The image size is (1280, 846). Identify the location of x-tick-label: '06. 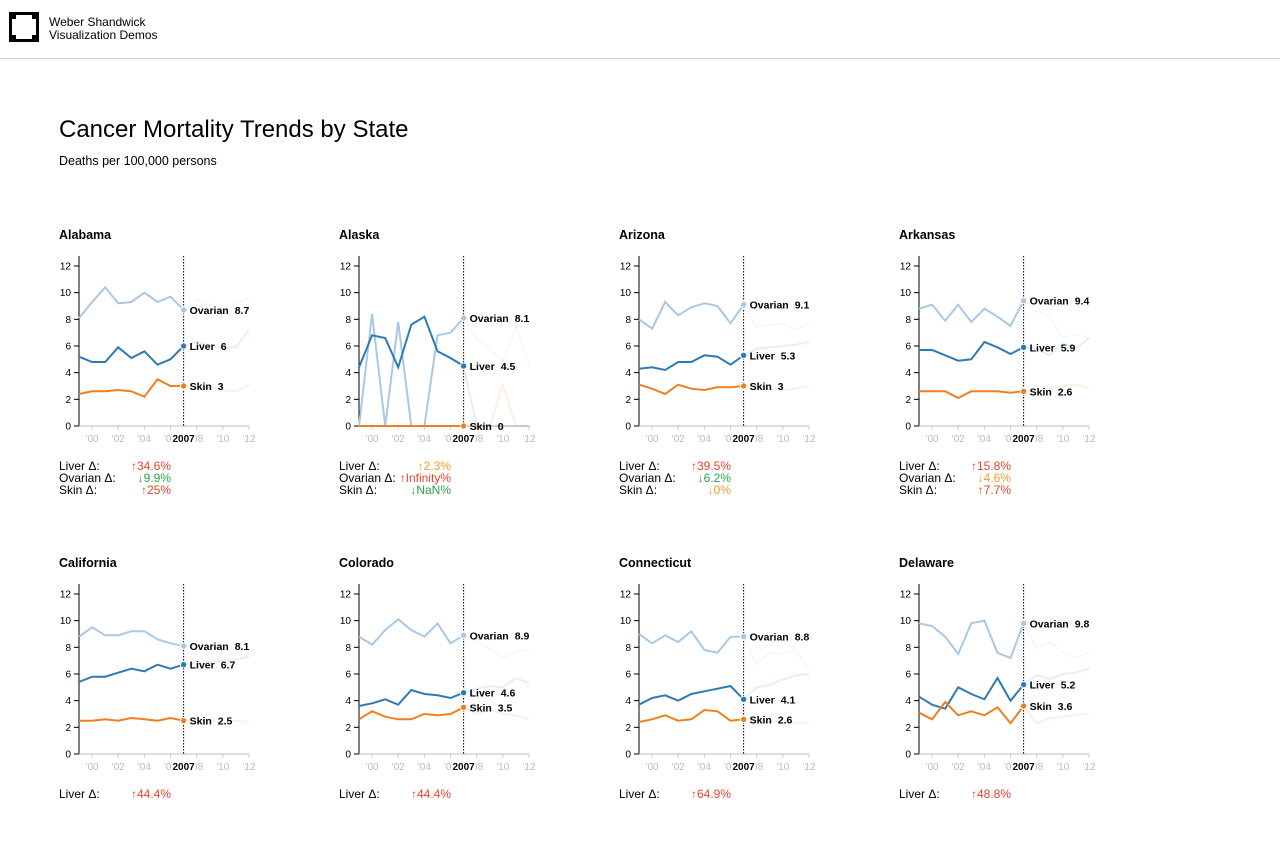
(730, 767).